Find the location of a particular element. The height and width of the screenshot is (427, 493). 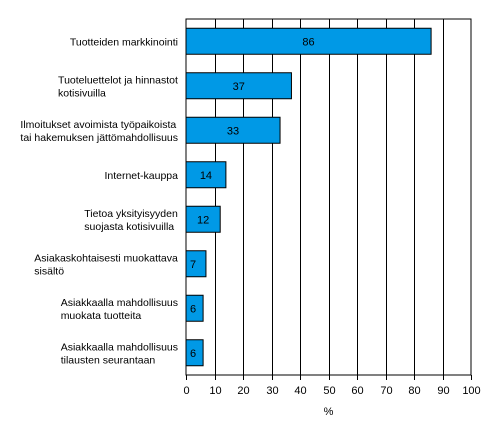

x-axis-ticks: 0 10 20 30 40 50 60 70 80 90 100 is located at coordinates (332, 386).